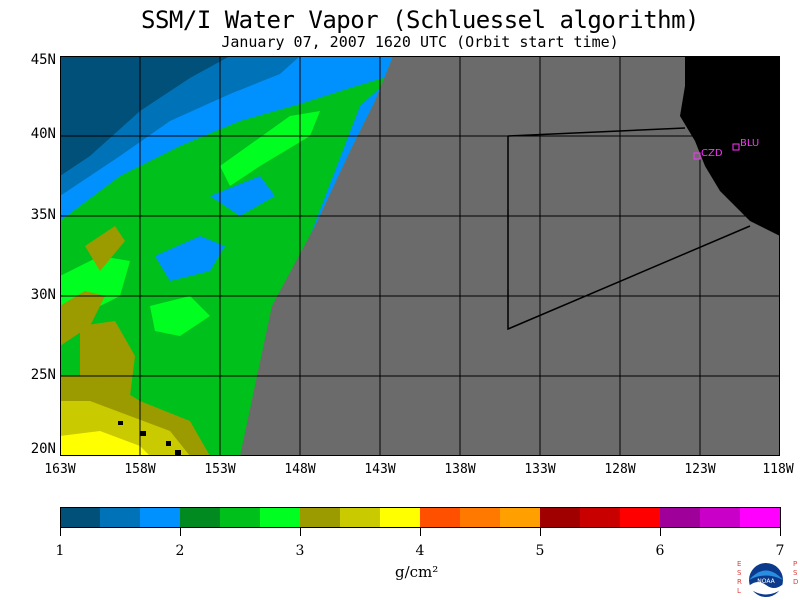 The height and width of the screenshot is (600, 800). Describe the element at coordinates (540, 551) in the screenshot. I see `colorbar-tick-5: 5` at that location.